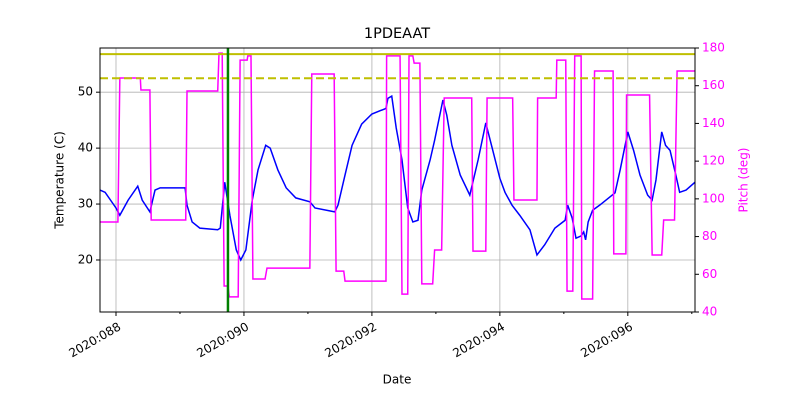 This screenshot has height=400, width=800. I want to click on y2-tick-label: 100, so click(713, 198).